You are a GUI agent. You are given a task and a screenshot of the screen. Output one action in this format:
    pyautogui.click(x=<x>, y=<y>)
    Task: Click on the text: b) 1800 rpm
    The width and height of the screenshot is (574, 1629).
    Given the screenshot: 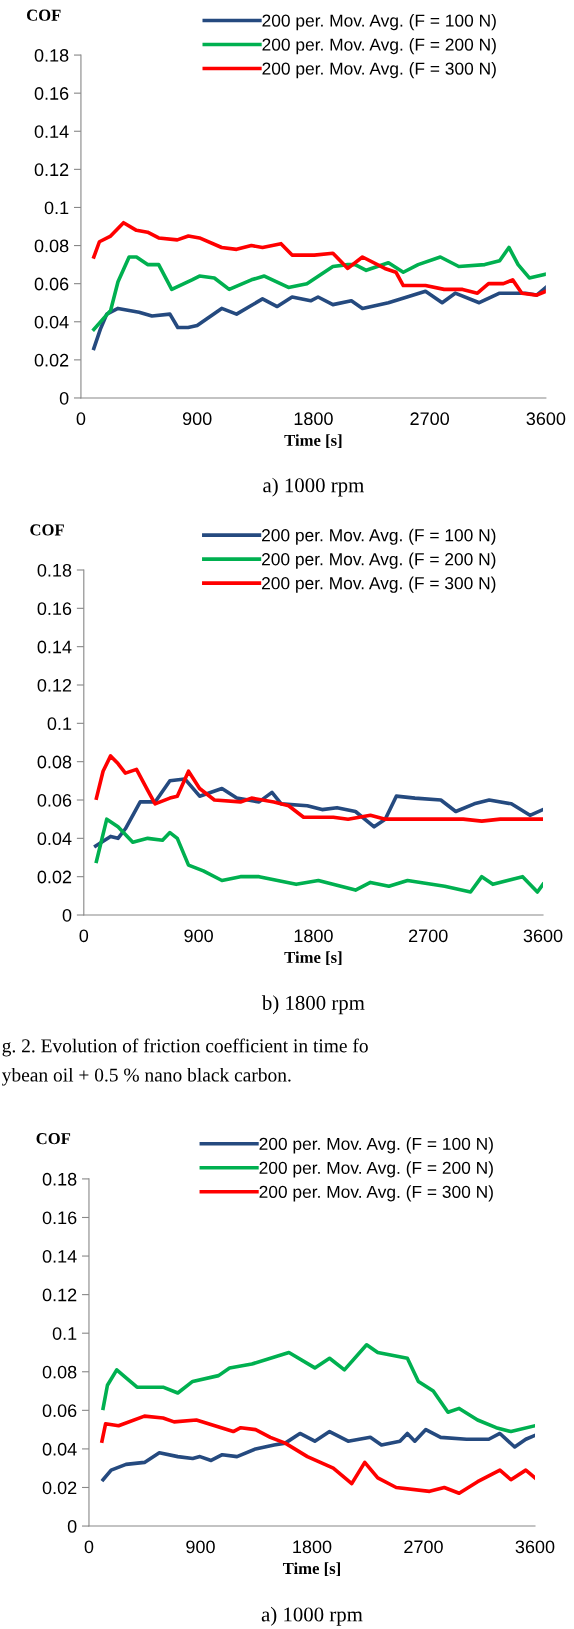 What is the action you would take?
    pyautogui.click(x=313, y=1005)
    